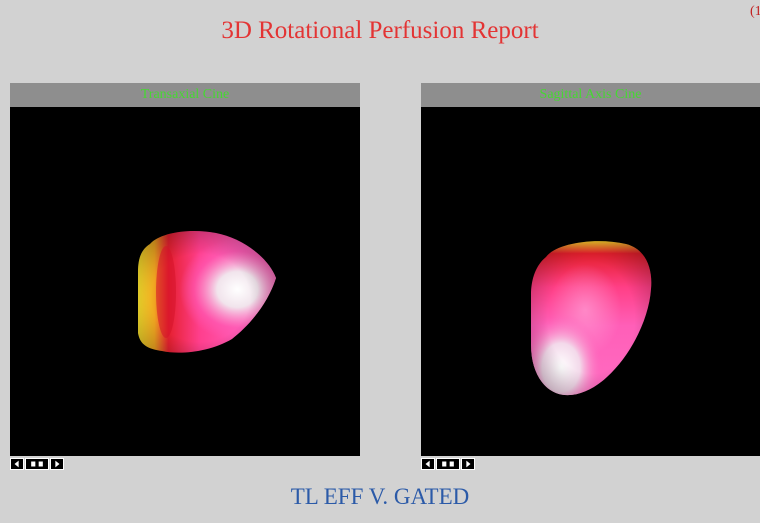  I want to click on transaxial-heart-render, so click(207, 292).